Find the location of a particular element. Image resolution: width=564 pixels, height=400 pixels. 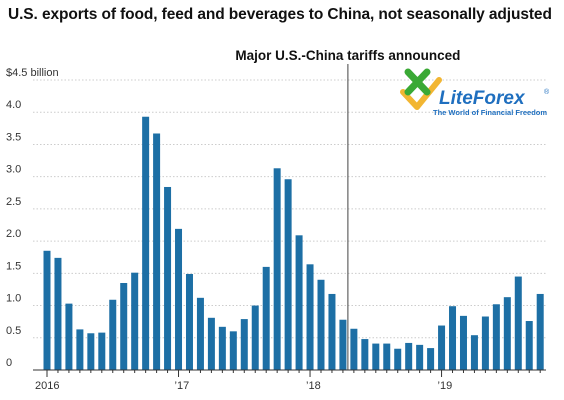

x-tick-label: 2016 is located at coordinates (47, 386).